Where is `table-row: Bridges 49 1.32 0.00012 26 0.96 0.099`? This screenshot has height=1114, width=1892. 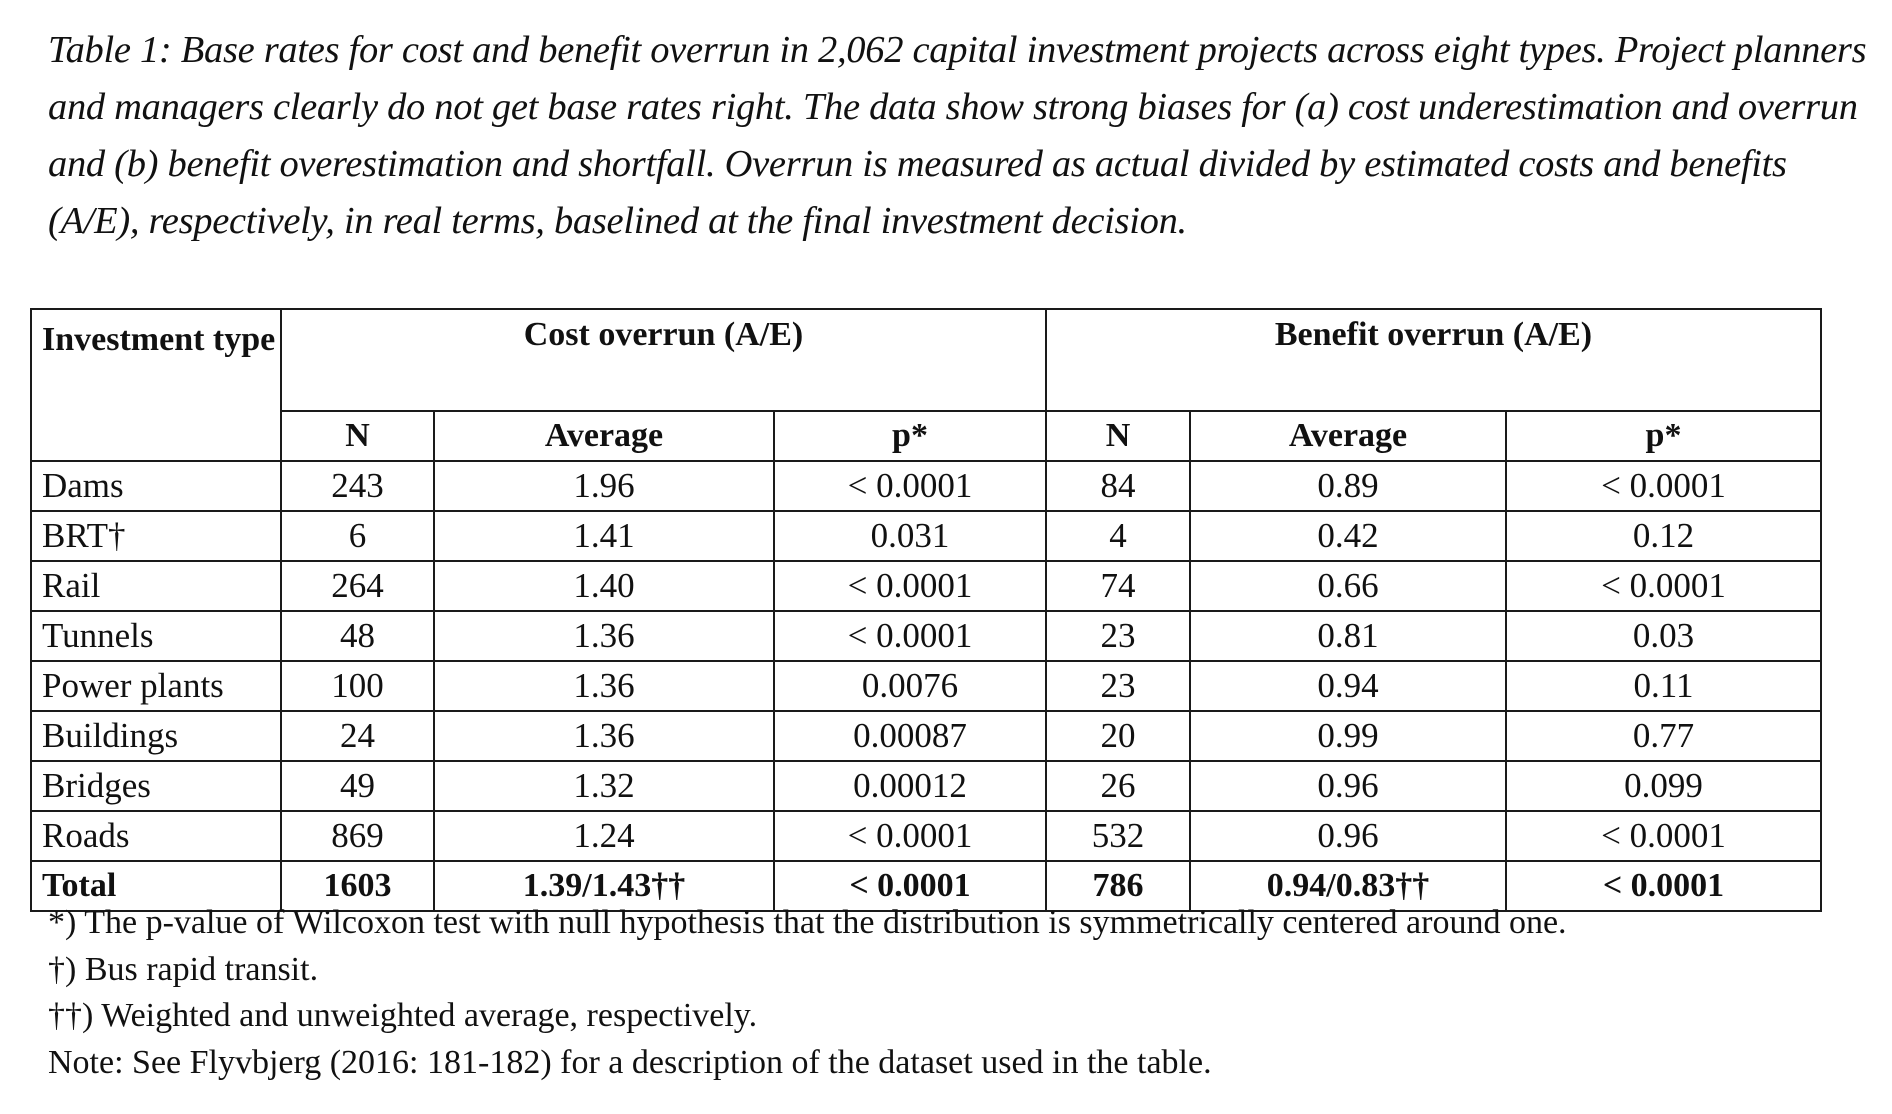
table-row: Bridges 49 1.32 0.00012 26 0.96 0.099 is located at coordinates (926, 786).